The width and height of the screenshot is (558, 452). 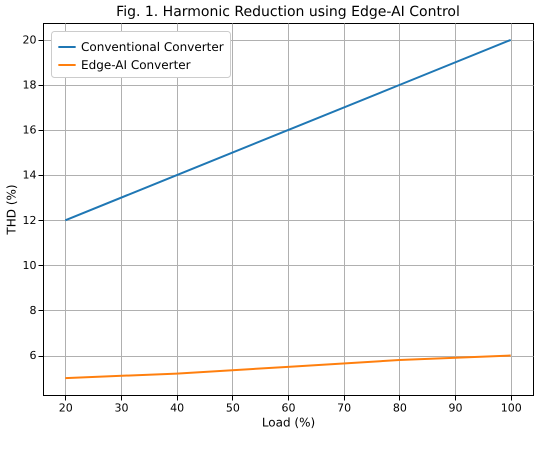 What do you see at coordinates (29, 175) in the screenshot?
I see `y-tick-label: 14` at bounding box center [29, 175].